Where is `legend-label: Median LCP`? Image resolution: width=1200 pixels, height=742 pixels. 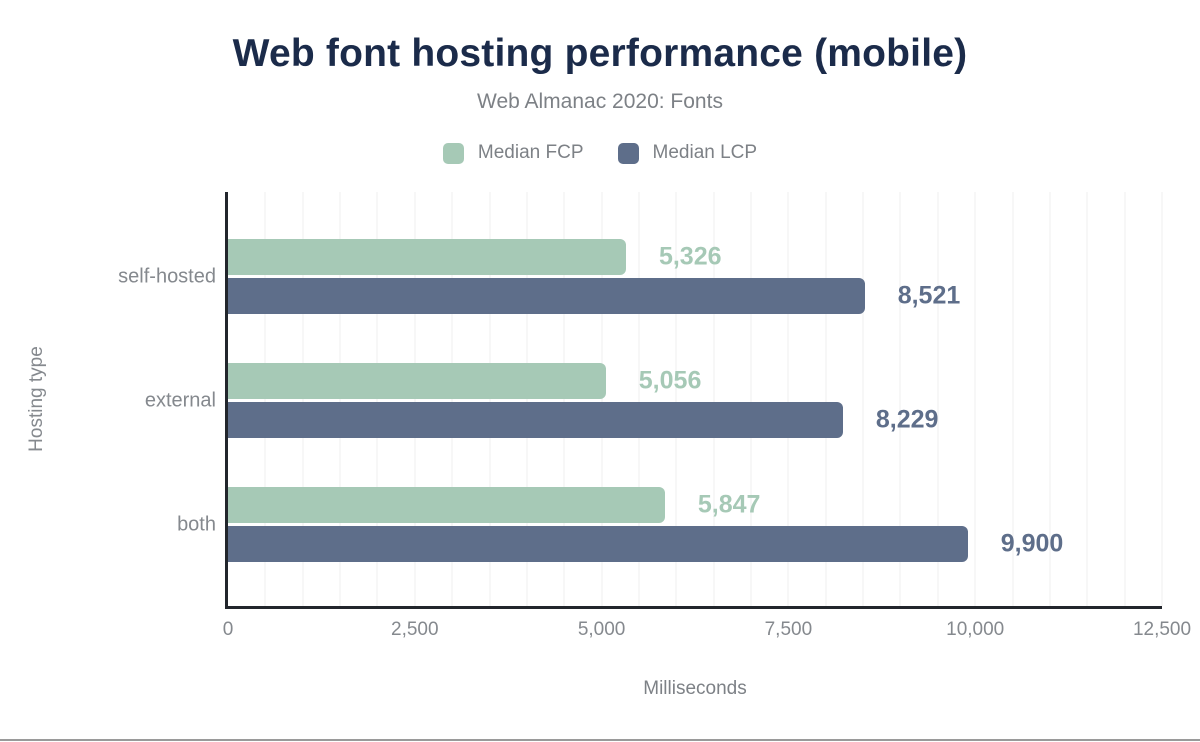
legend-label: Median LCP is located at coordinates (705, 152).